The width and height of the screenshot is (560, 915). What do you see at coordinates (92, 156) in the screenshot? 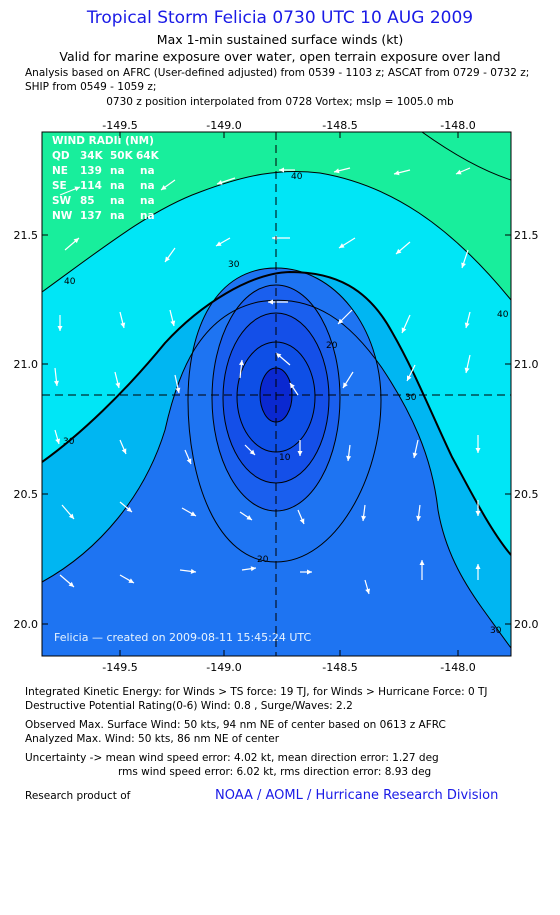
I see `wind-radii-col: 34K` at bounding box center [92, 156].